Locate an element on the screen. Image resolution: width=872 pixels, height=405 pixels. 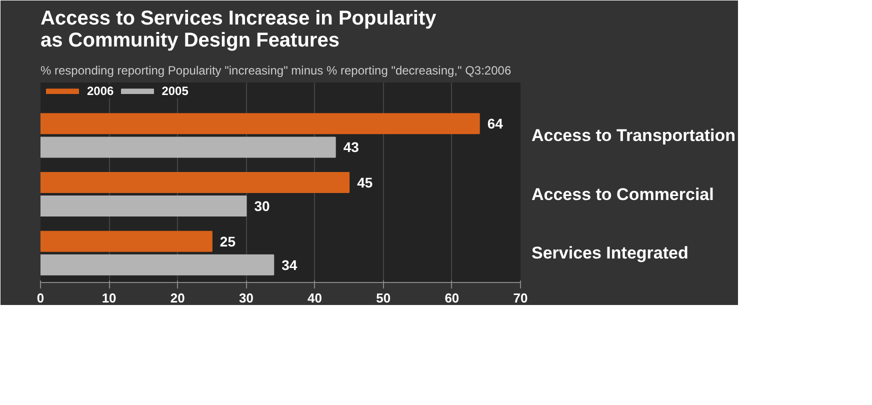
x-tick-label: 30 is located at coordinates (246, 298).